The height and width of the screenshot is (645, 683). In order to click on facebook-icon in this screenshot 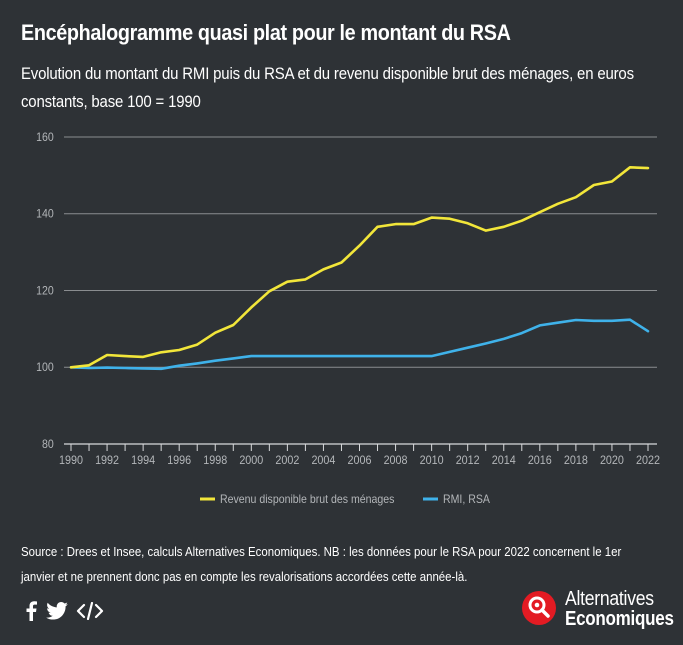, I will do `click(31, 613)`.